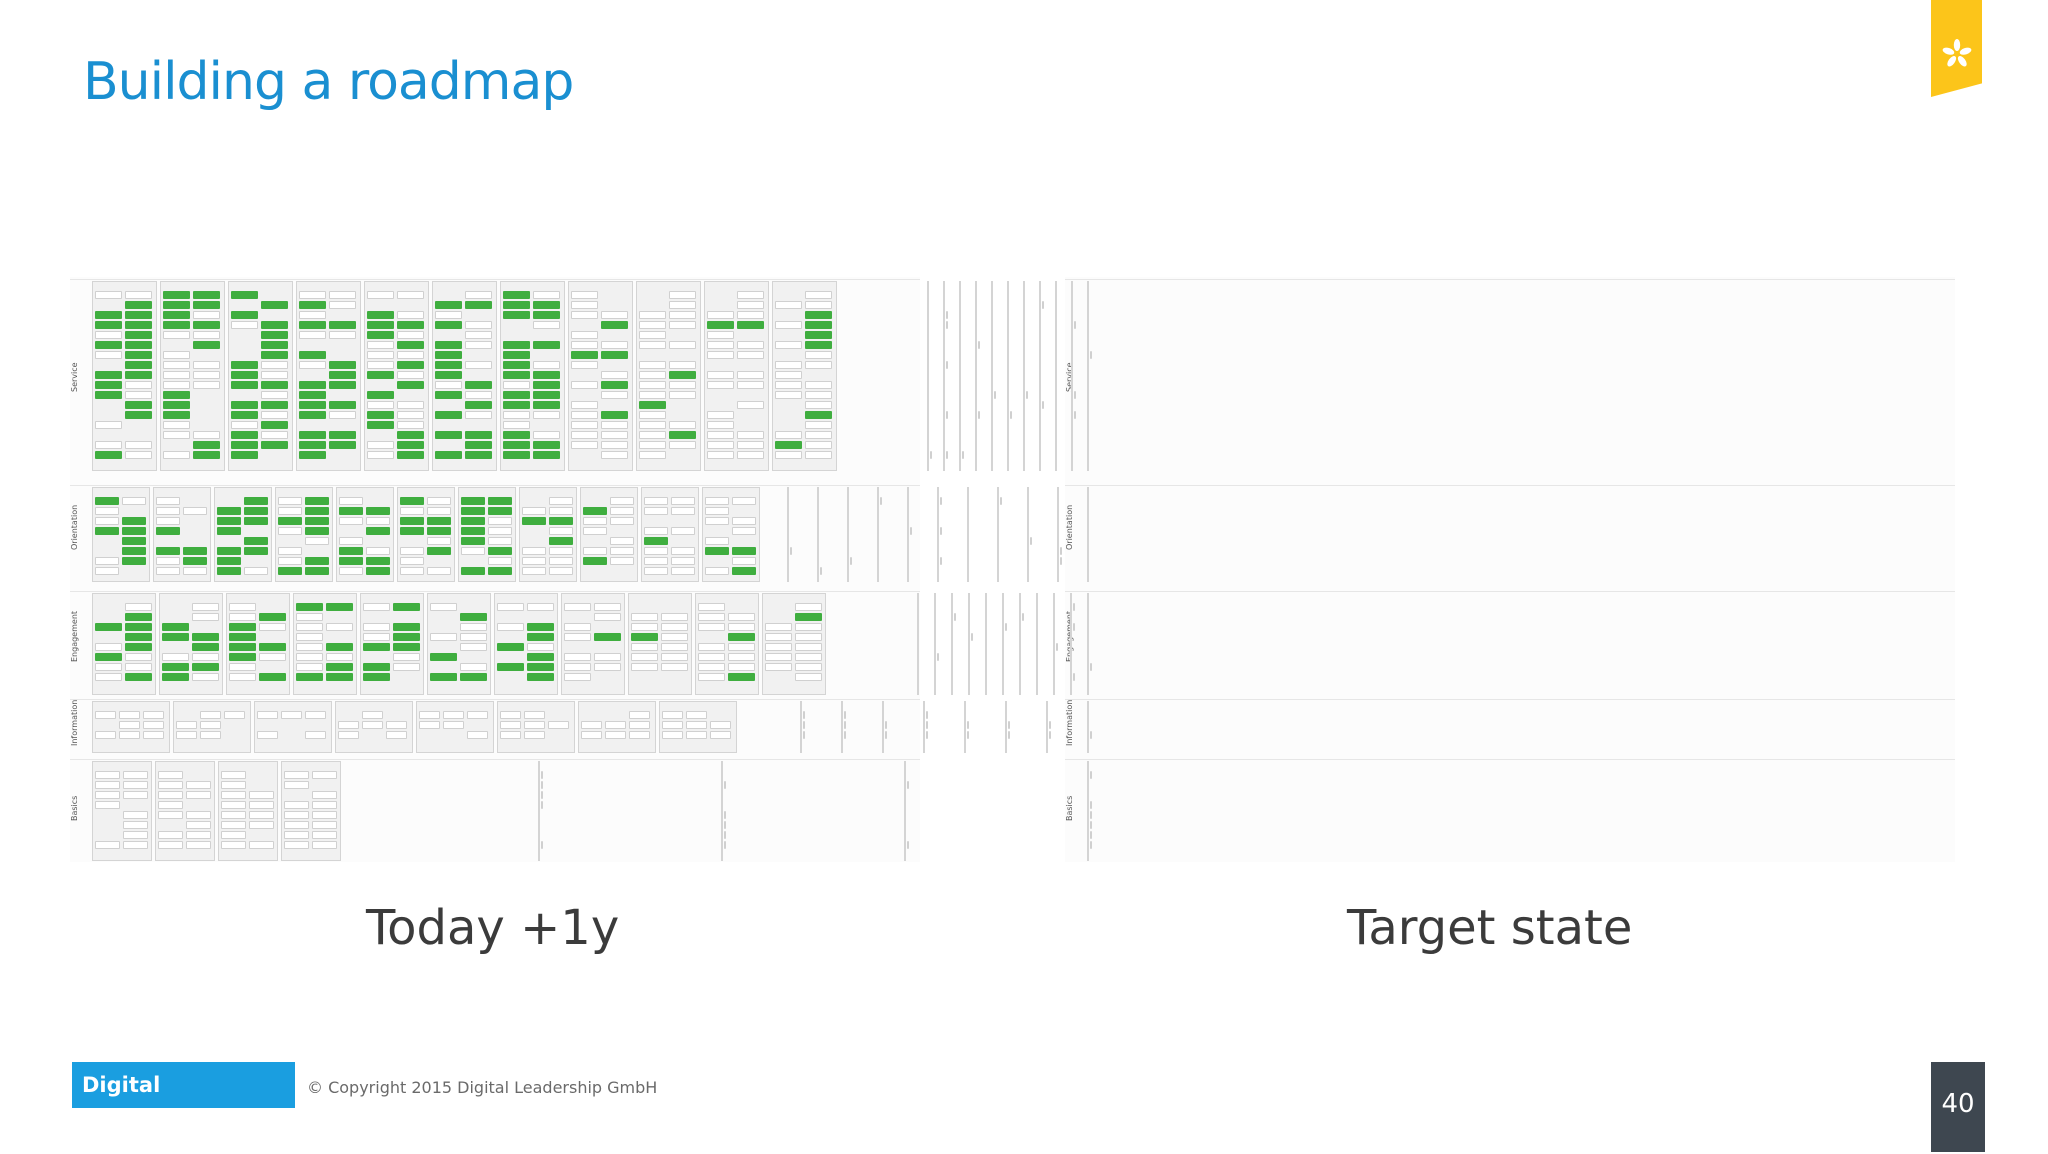  What do you see at coordinates (1510, 591) in the screenshot?
I see `section-divider` at bounding box center [1510, 591].